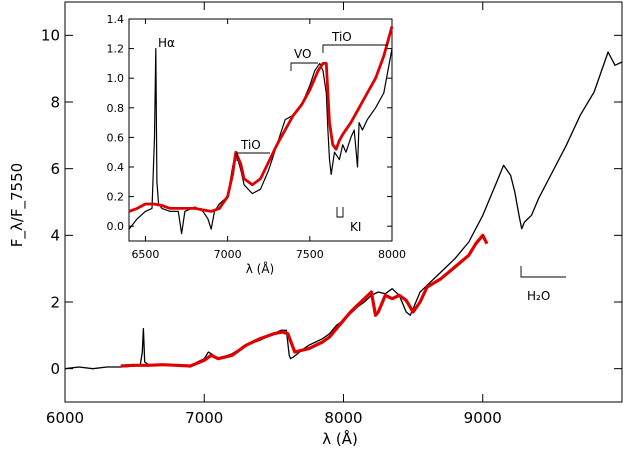 The image size is (623, 450). I want to click on inset-x-tick-label: 6500, so click(145, 254).